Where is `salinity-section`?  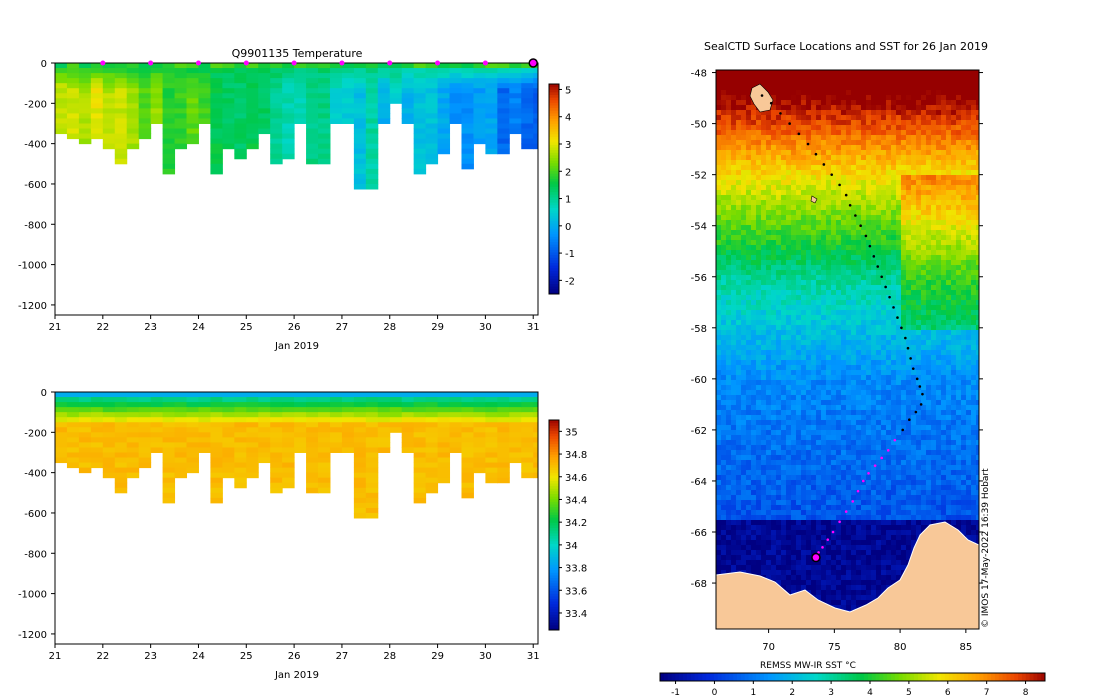
salinity-section is located at coordinates (296, 455).